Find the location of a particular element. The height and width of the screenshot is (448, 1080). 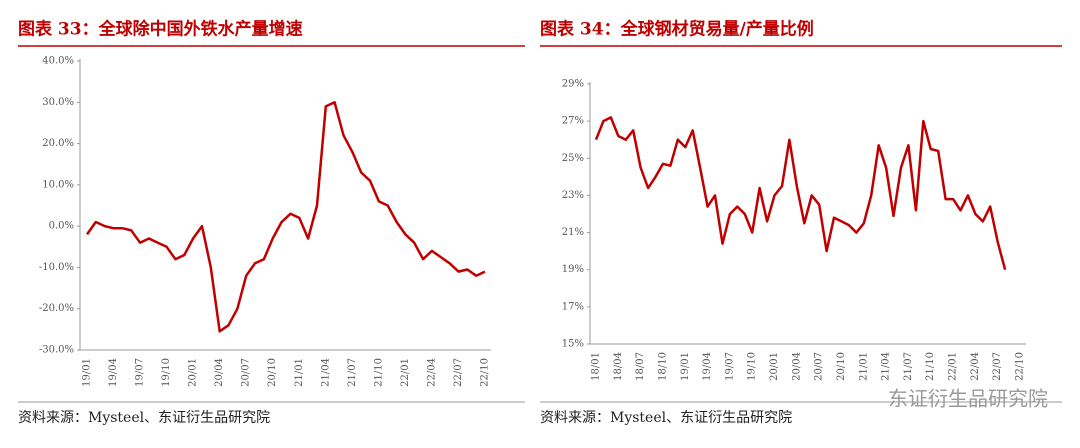

y-tick-label: -20.0% is located at coordinates (56, 308).